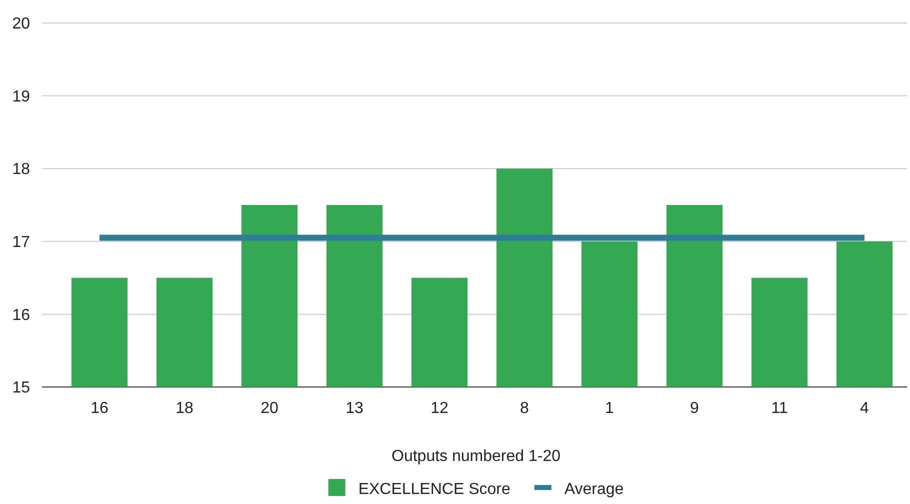  Describe the element at coordinates (21, 24) in the screenshot. I see `y-tick-label: 20` at that location.